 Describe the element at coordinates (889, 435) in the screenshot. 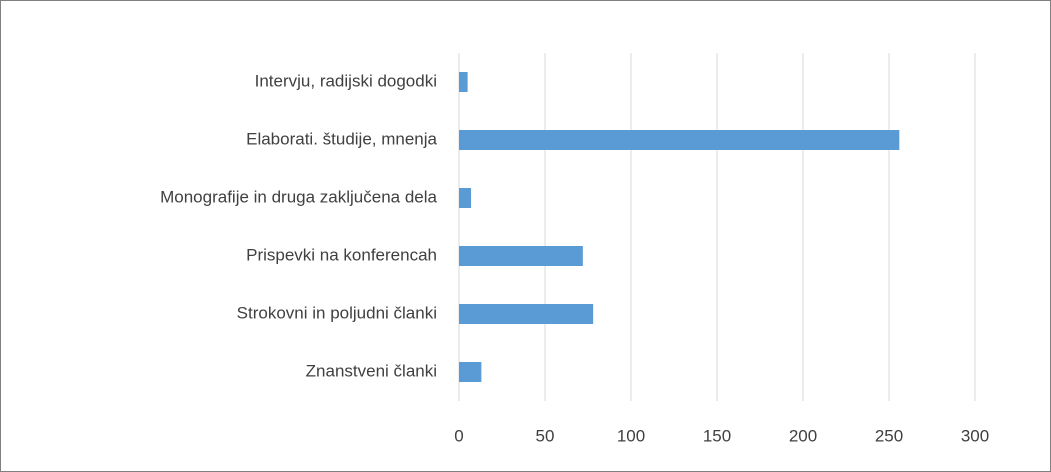

I see `x-tick-label: 250` at that location.